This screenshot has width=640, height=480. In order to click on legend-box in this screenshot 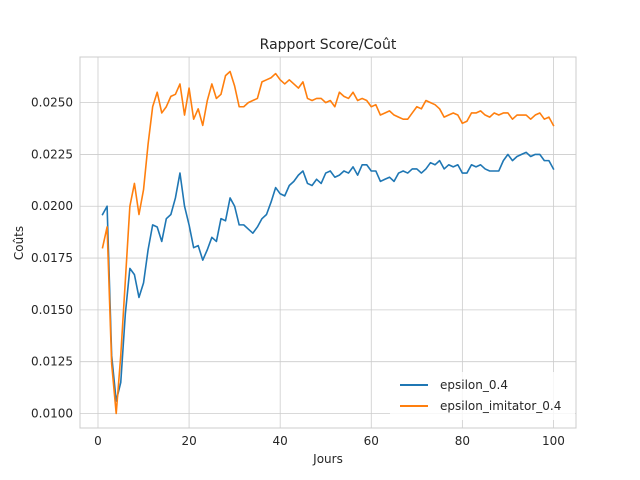, I will do `click(482, 396)`.